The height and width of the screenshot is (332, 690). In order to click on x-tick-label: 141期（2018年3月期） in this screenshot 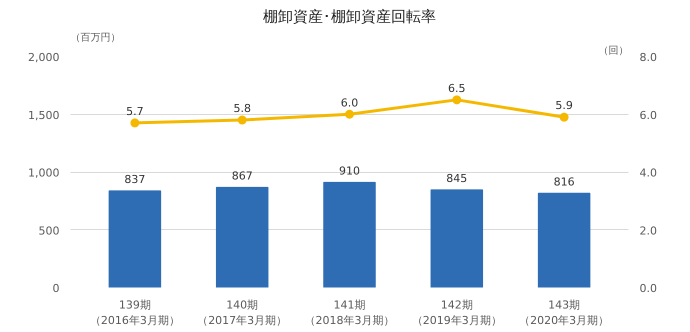, I will do `click(349, 313)`.